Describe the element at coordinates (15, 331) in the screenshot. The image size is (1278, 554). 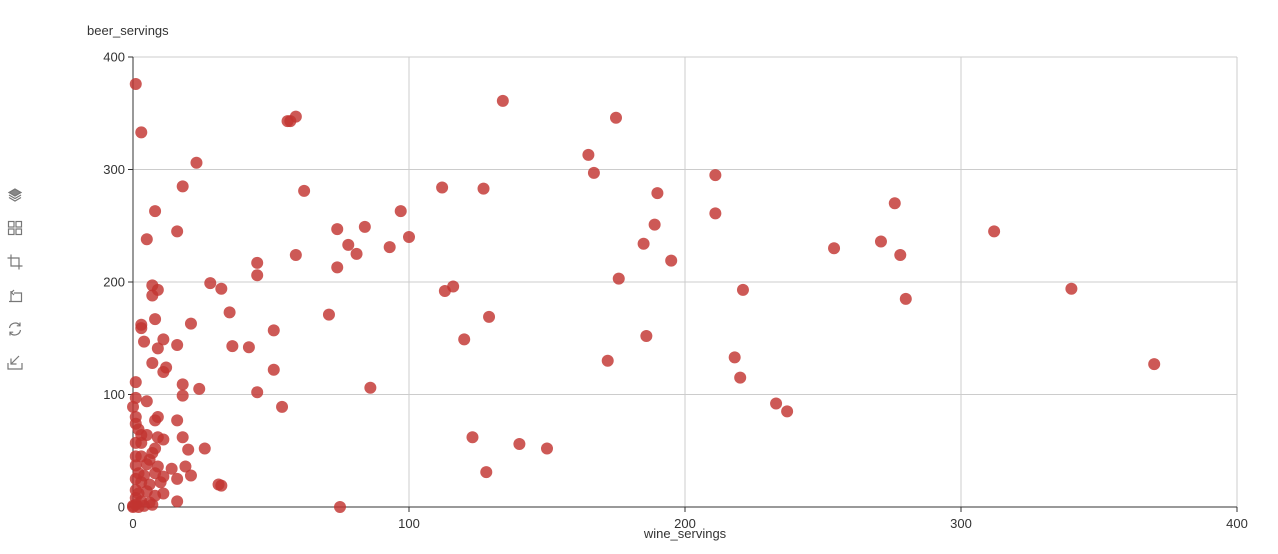
I see `restore-tool-button` at that location.